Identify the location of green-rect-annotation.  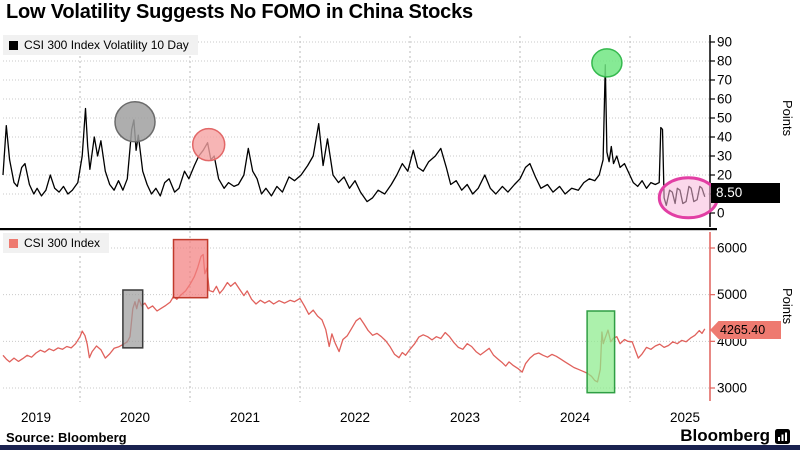
(601, 352).